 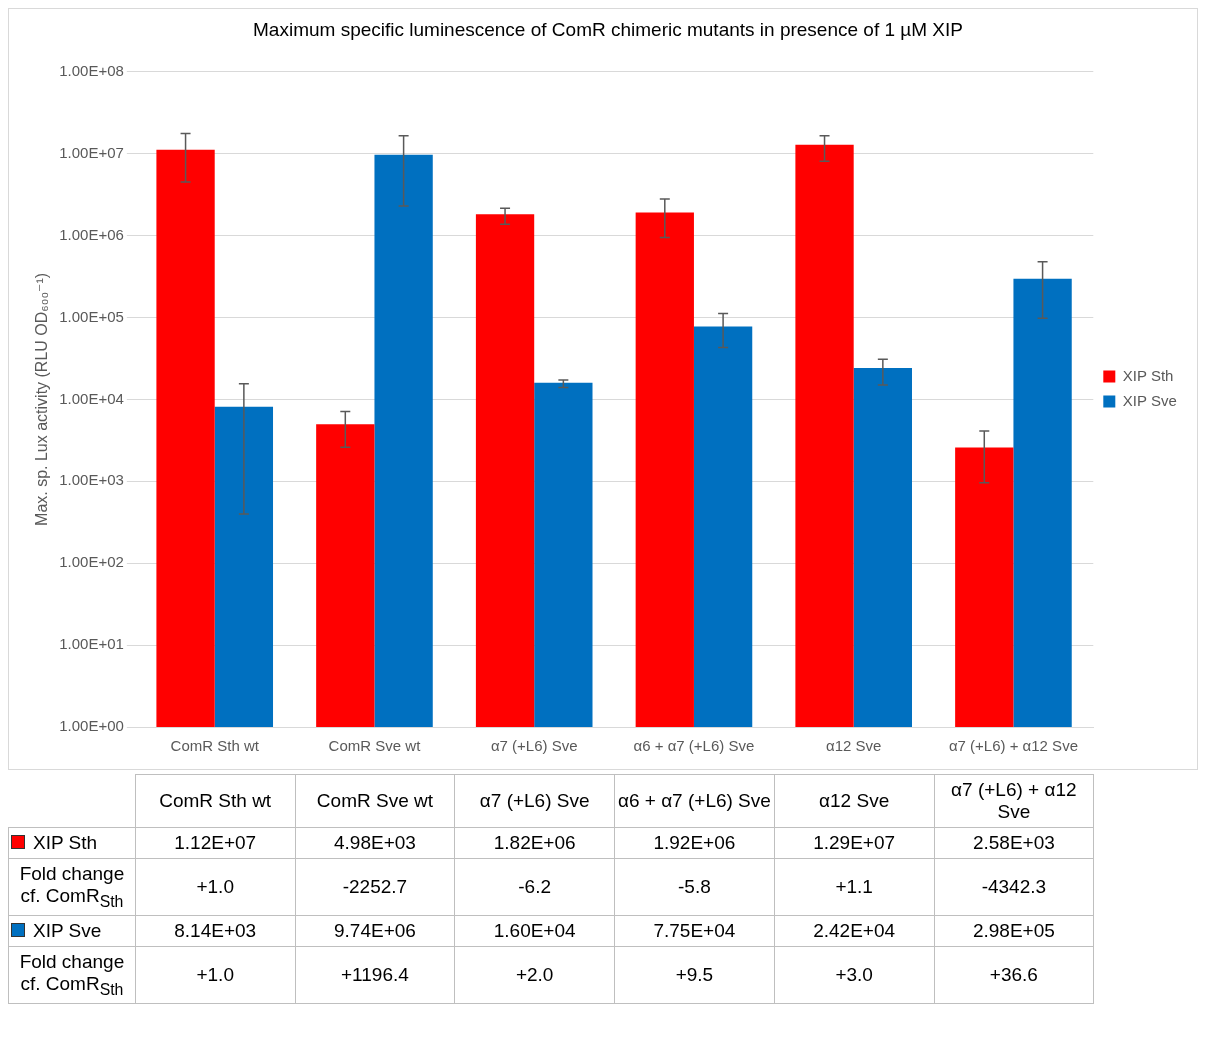 I want to click on category-label: α6 + α7 (+L6) Sve, so click(x=694, y=800).